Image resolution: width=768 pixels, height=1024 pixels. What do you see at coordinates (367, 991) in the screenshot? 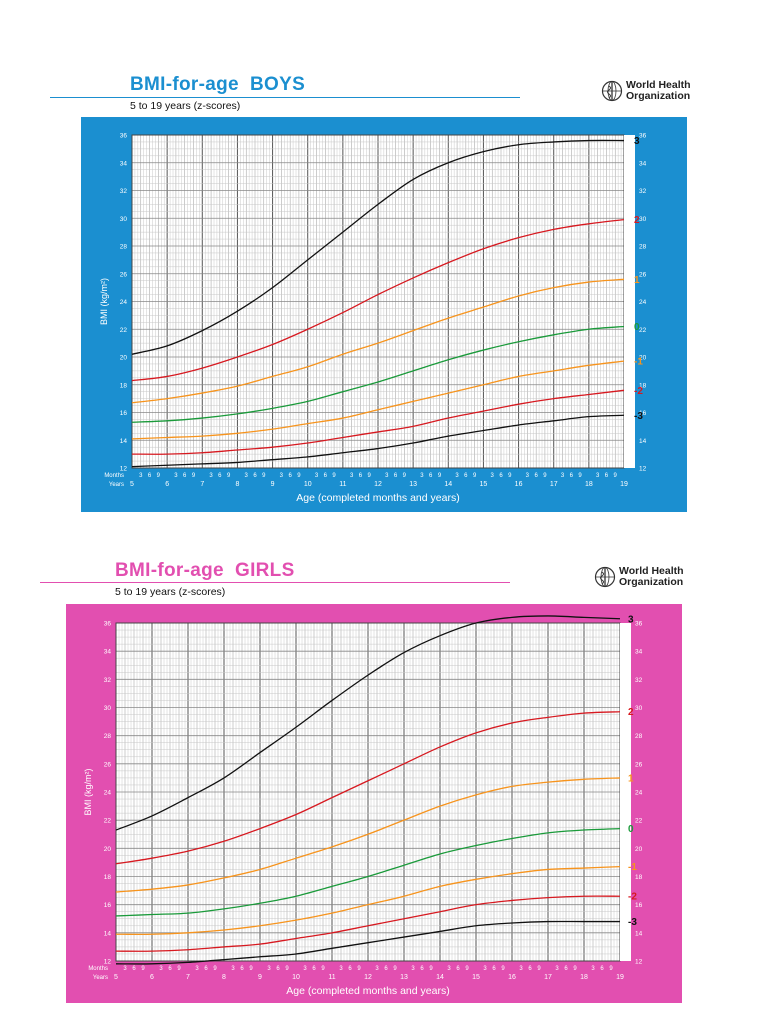
I see `x-axis-label: Age (completed months and years)` at bounding box center [367, 991].